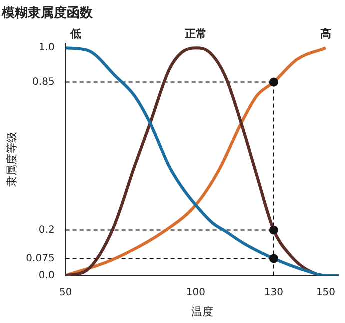 This screenshot has width=345, height=323. What do you see at coordinates (65, 292) in the screenshot?
I see `x-tick-label: 50` at bounding box center [65, 292].